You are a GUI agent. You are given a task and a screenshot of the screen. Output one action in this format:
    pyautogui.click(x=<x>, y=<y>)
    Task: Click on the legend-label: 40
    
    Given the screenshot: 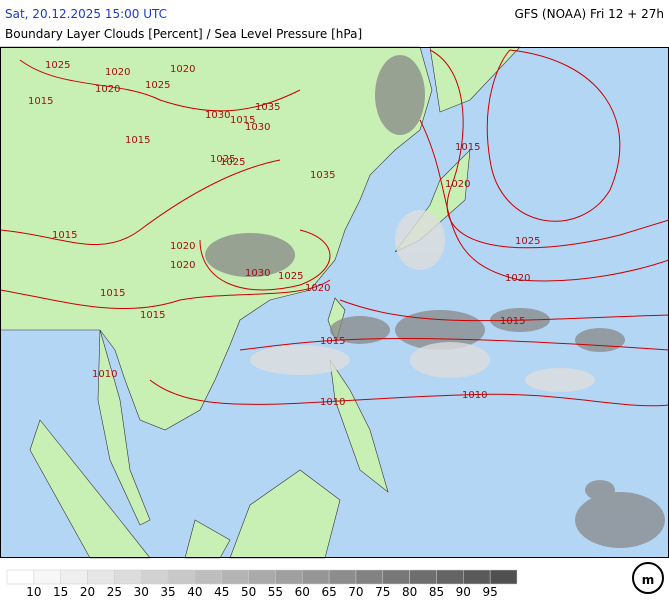 What is the action you would take?
    pyautogui.click(x=194, y=592)
    